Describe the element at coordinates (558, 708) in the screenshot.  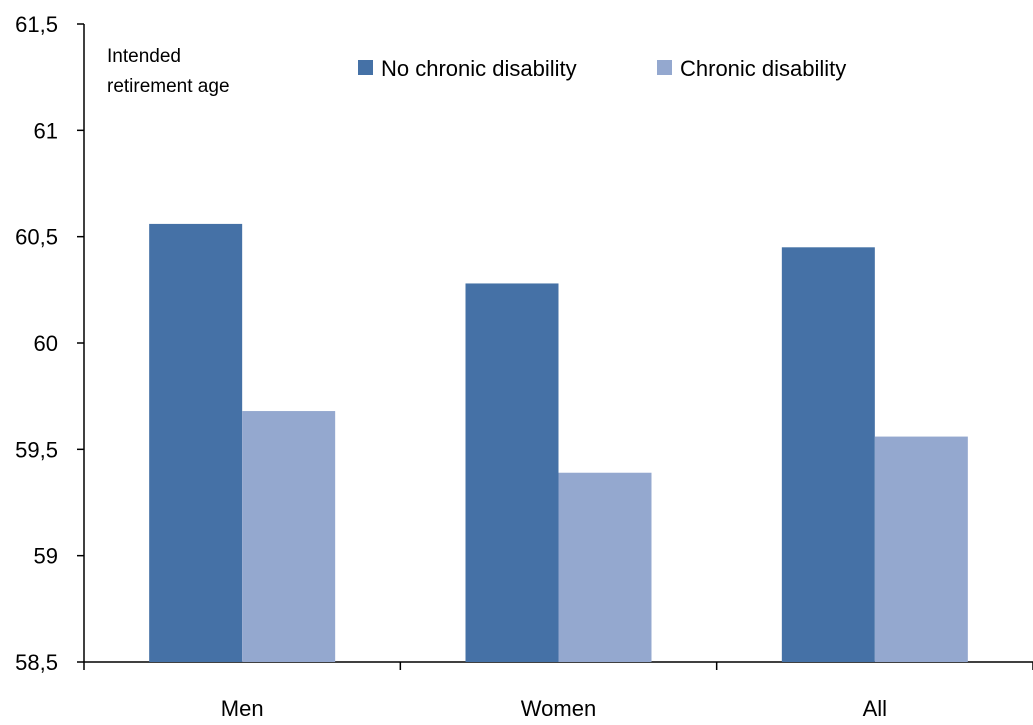
I see `x-category-label: Women` at that location.